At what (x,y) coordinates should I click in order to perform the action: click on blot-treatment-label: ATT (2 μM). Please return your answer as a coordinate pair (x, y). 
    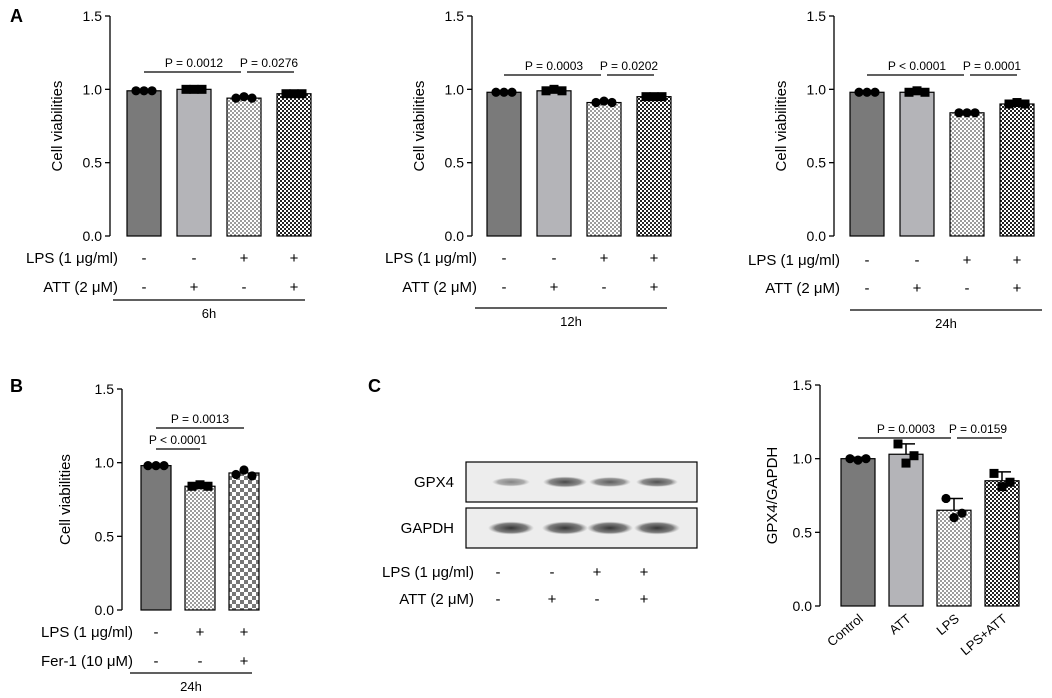
    Looking at the image, I should click on (436, 599).